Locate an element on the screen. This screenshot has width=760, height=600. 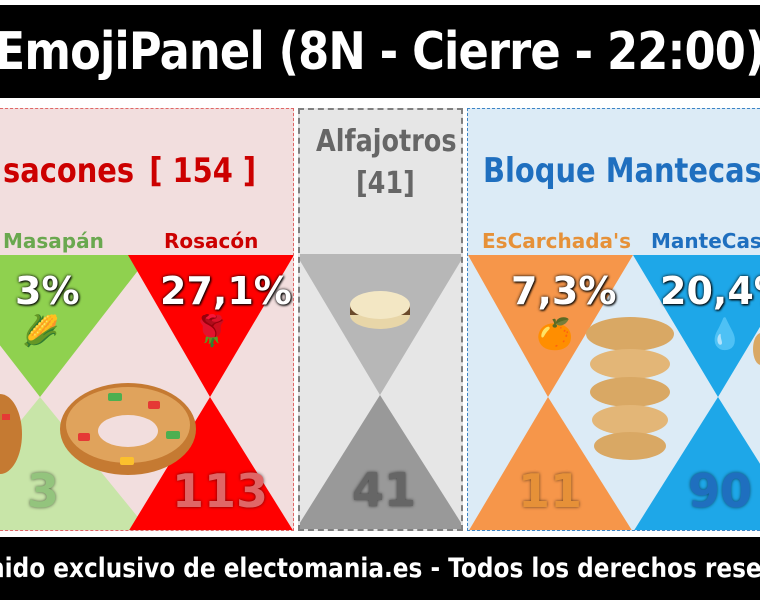
rosacon-top-triangle is located at coordinates (210, 326).